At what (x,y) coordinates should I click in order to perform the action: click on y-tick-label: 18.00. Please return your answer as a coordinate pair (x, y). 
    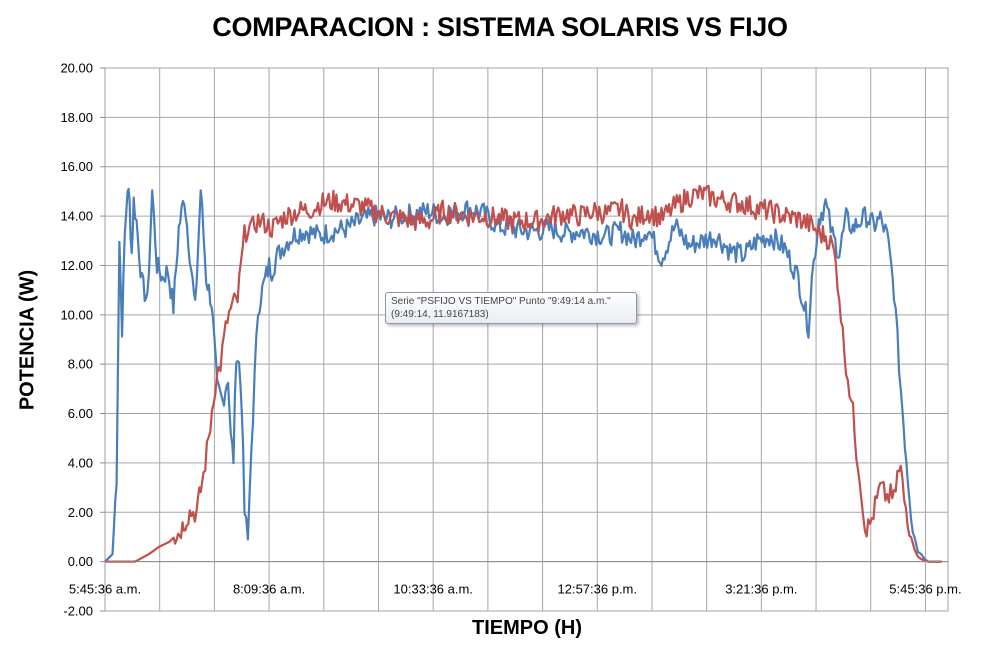
    Looking at the image, I should click on (76, 117).